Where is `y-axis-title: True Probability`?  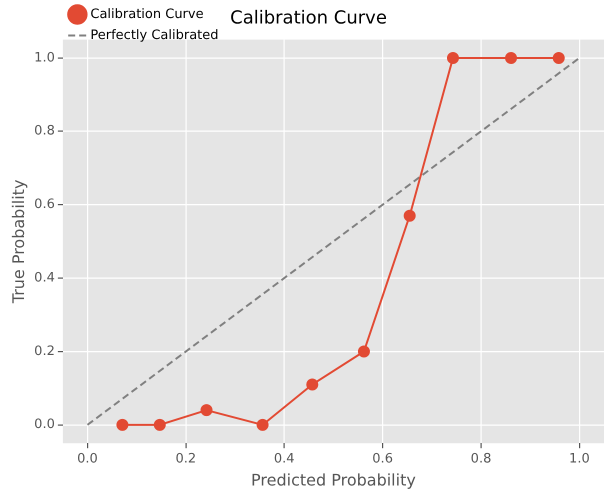 y-axis-title: True Probability is located at coordinates (18, 242).